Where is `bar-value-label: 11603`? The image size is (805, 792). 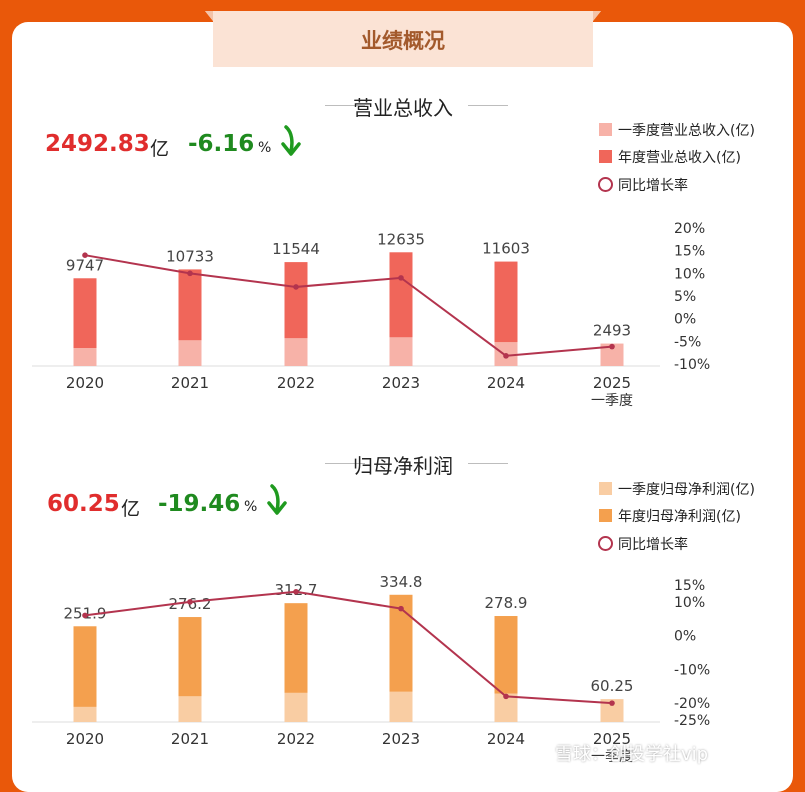 bar-value-label: 11603 is located at coordinates (506, 249).